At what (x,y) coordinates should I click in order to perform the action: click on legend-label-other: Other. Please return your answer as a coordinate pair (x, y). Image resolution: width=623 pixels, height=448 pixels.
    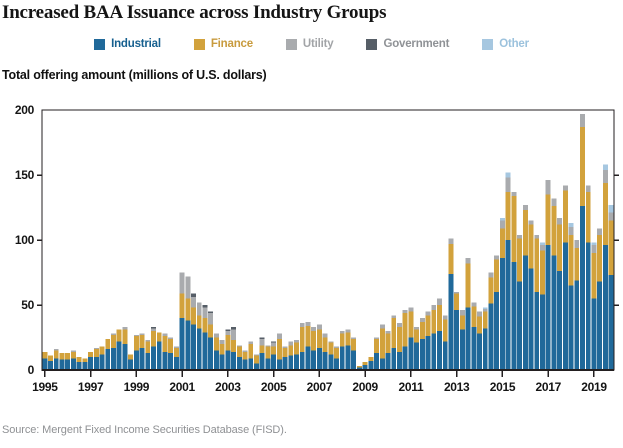
    Looking at the image, I should click on (514, 44).